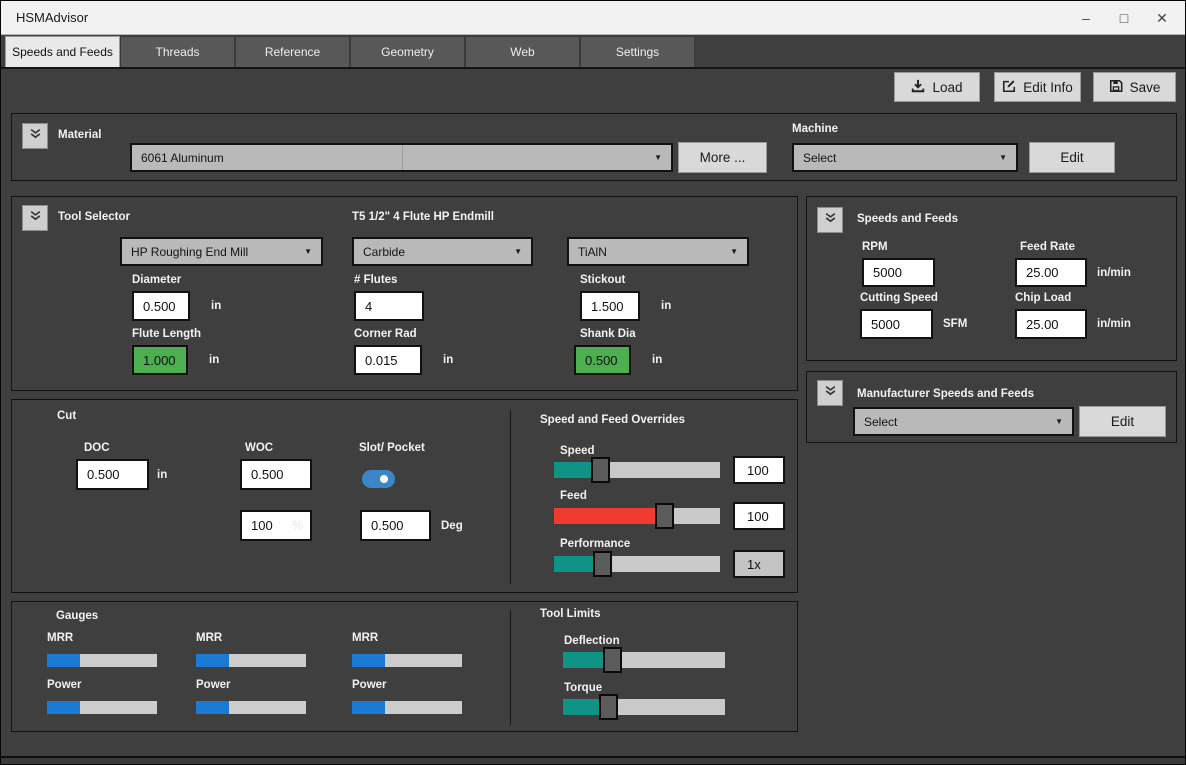  What do you see at coordinates (664, 516) in the screenshot?
I see `feed-override-handle` at bounding box center [664, 516].